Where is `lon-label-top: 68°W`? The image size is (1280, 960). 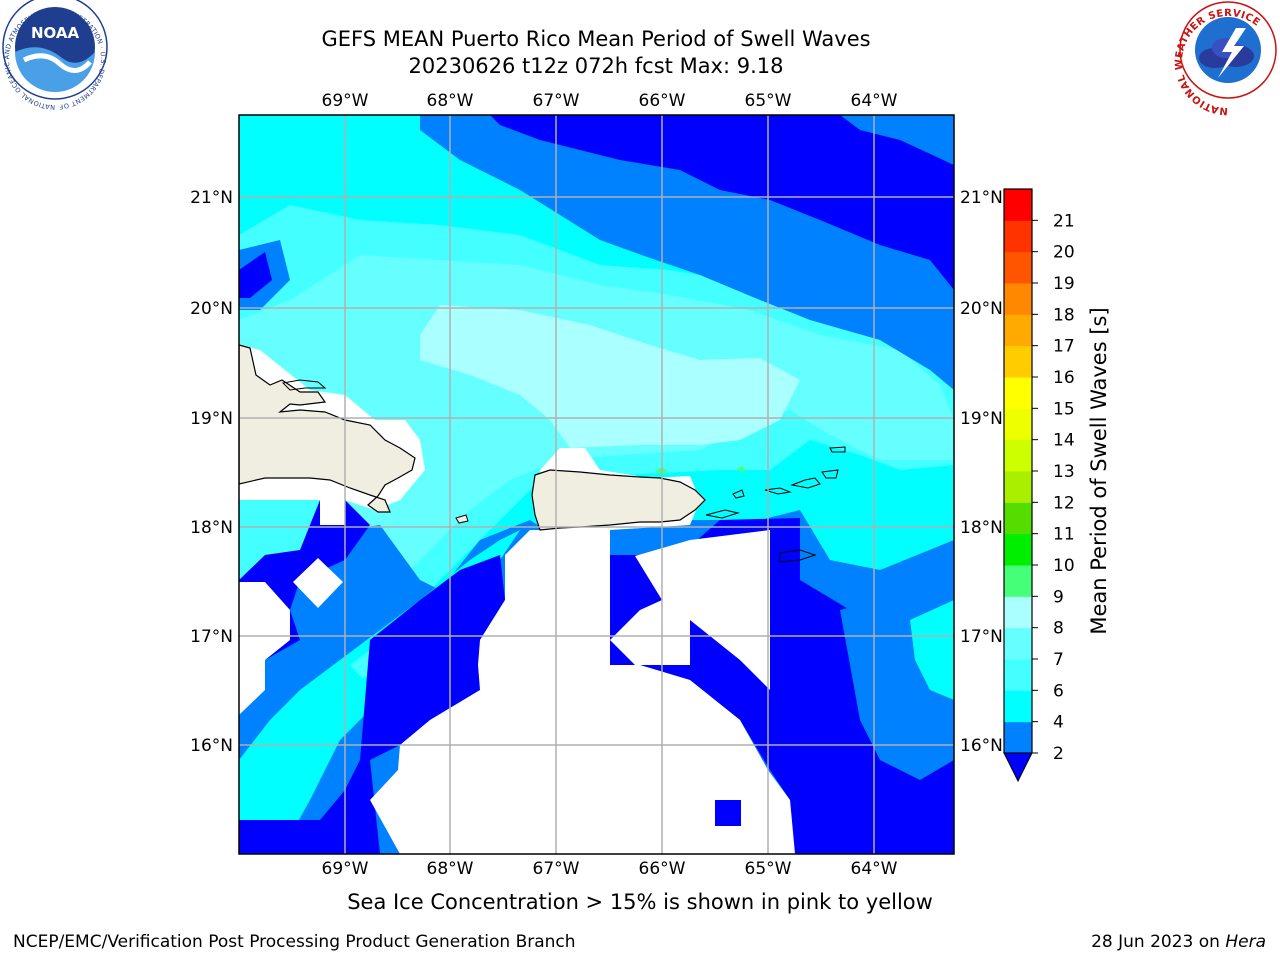
lon-label-top: 68°W is located at coordinates (450, 101).